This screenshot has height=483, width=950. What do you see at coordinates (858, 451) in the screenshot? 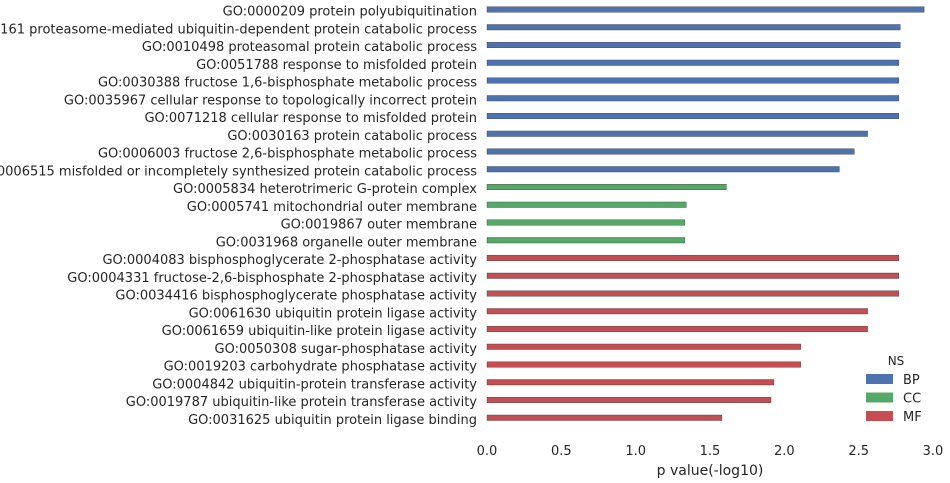
I see `x-tick-label-5: 2.5` at bounding box center [858, 451].